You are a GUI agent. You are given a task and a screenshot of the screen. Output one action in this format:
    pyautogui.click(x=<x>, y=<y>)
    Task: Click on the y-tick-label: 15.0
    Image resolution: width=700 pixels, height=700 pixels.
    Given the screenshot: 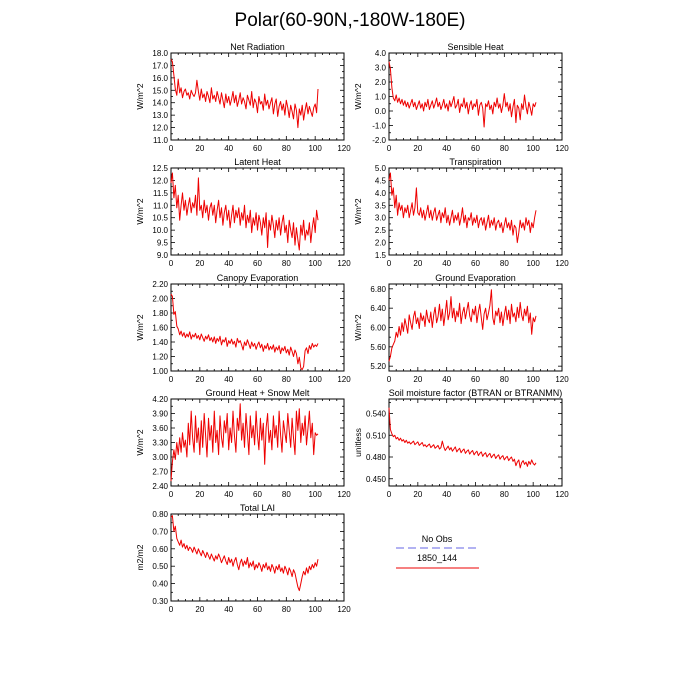 What is the action you would take?
    pyautogui.click(x=160, y=90)
    